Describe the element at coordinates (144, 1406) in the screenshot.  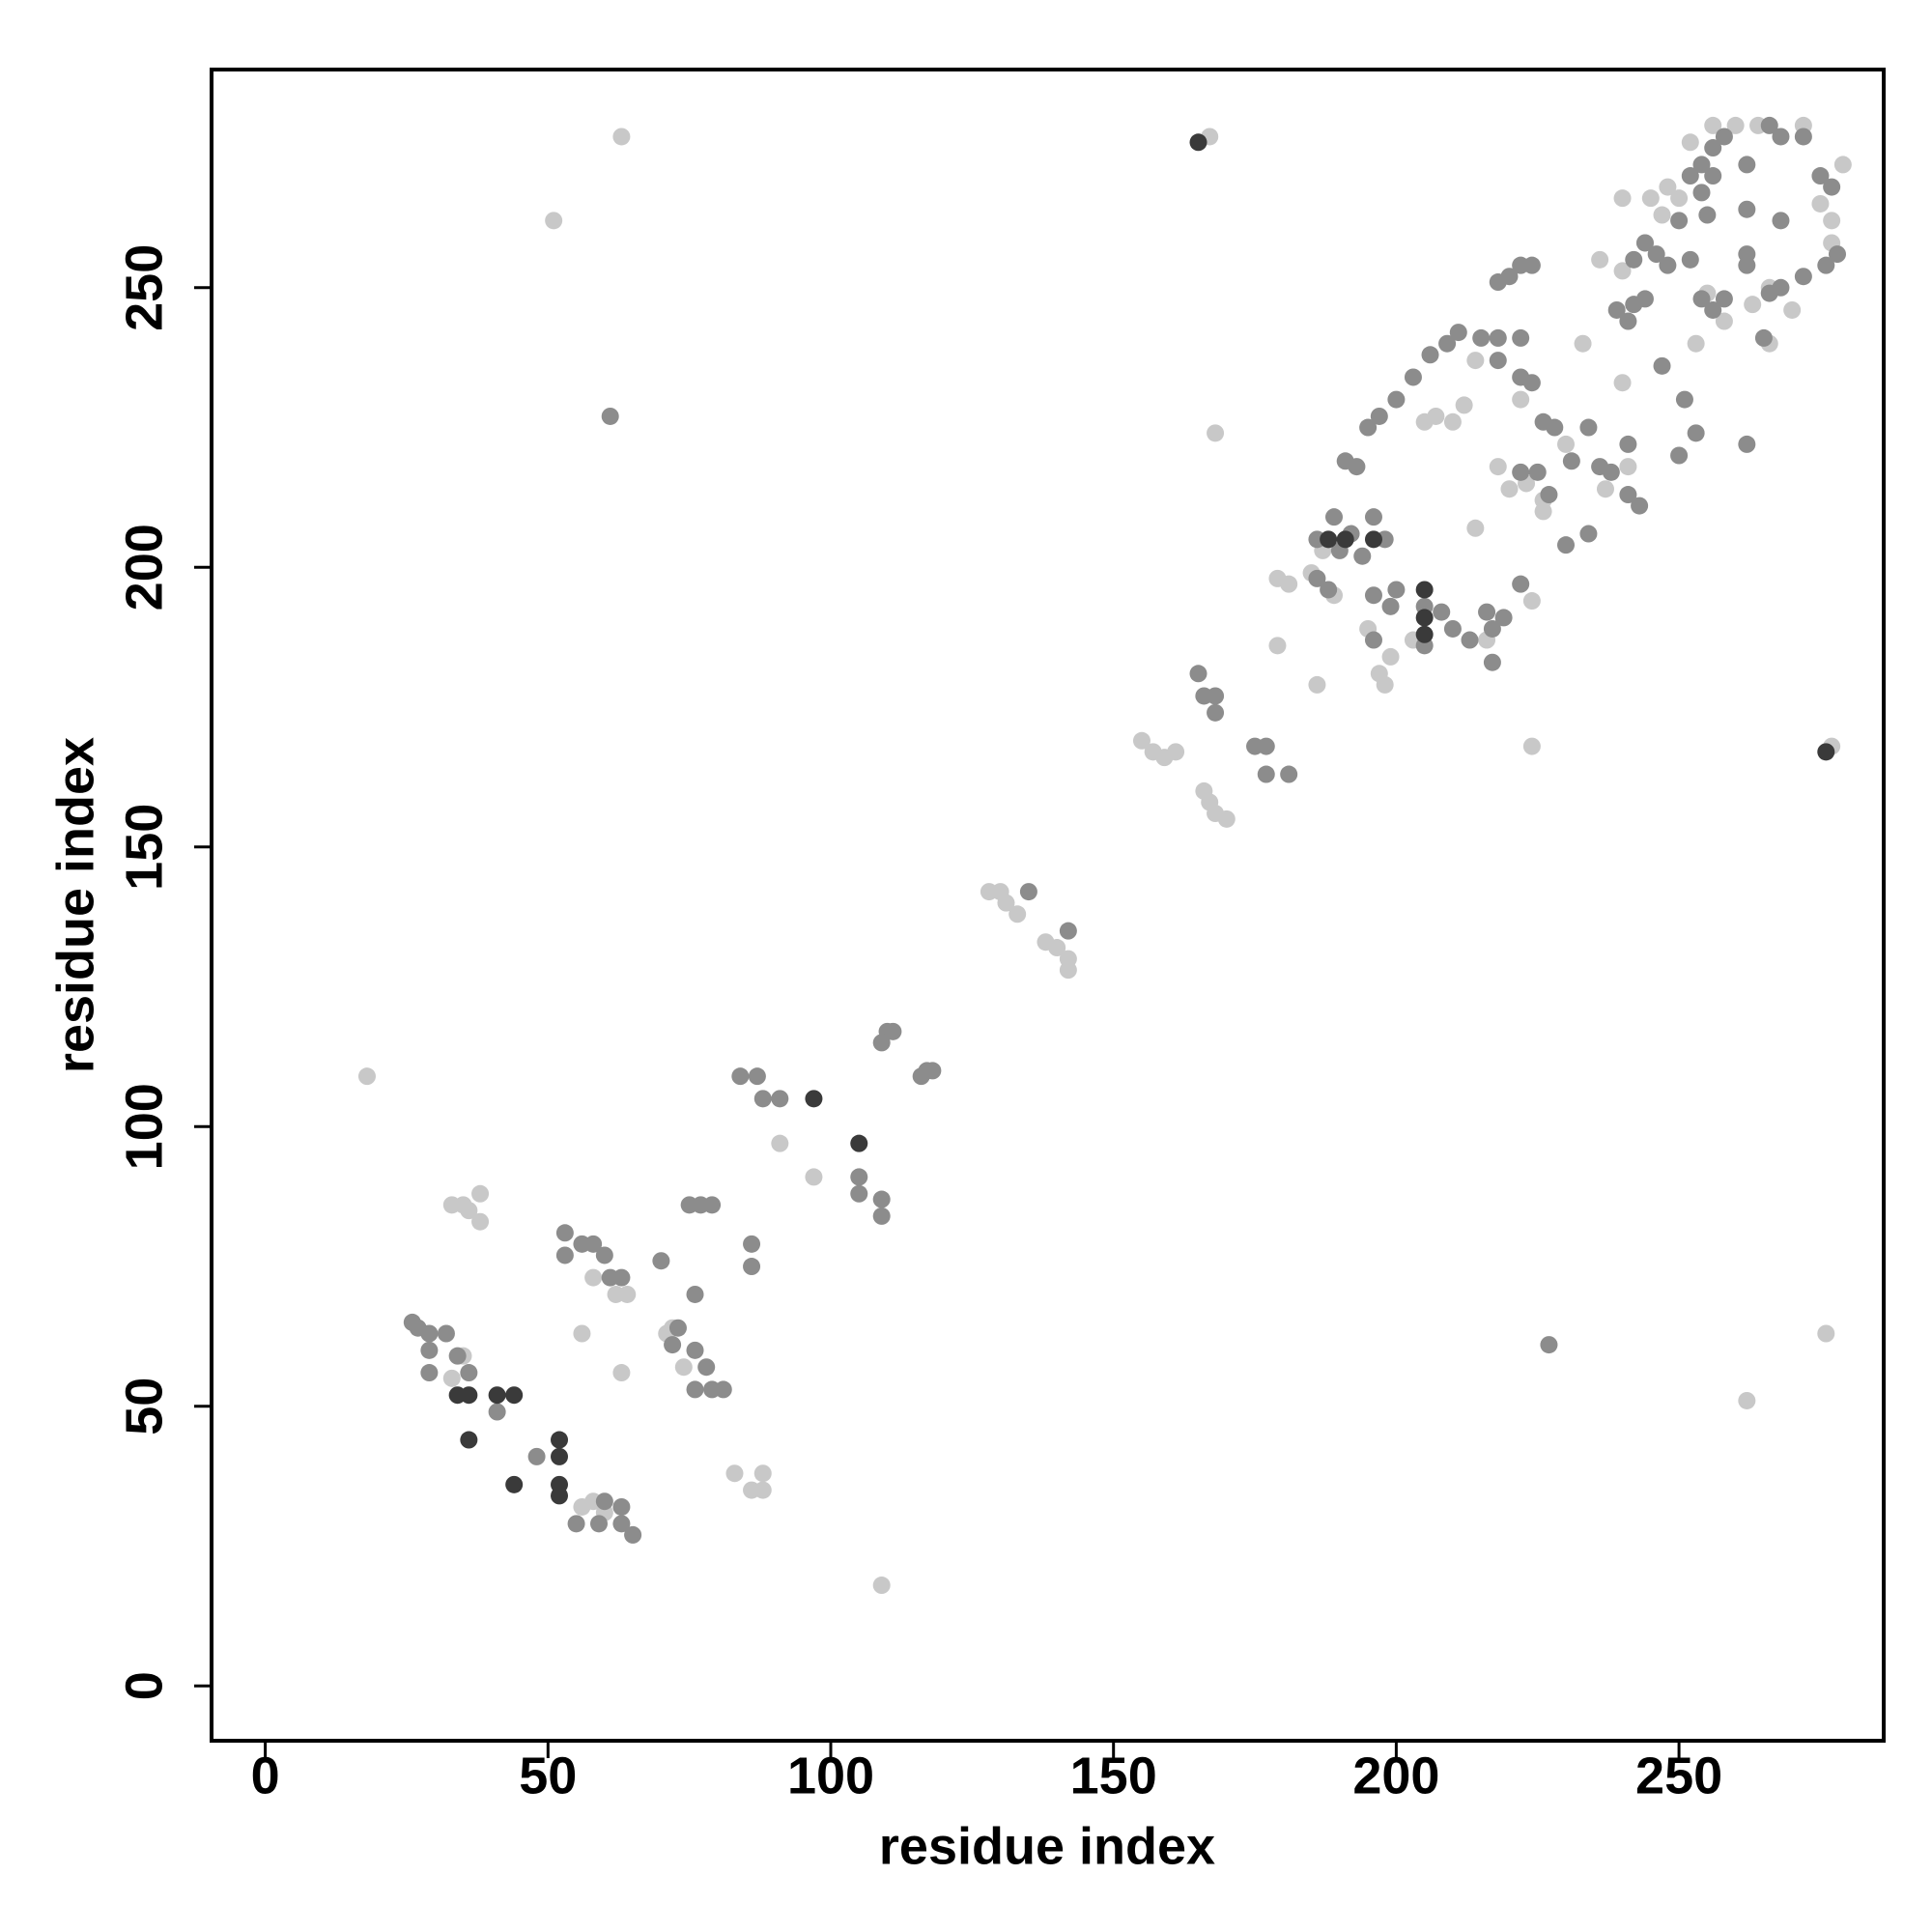
I see `y-tick-label: 50` at that location.